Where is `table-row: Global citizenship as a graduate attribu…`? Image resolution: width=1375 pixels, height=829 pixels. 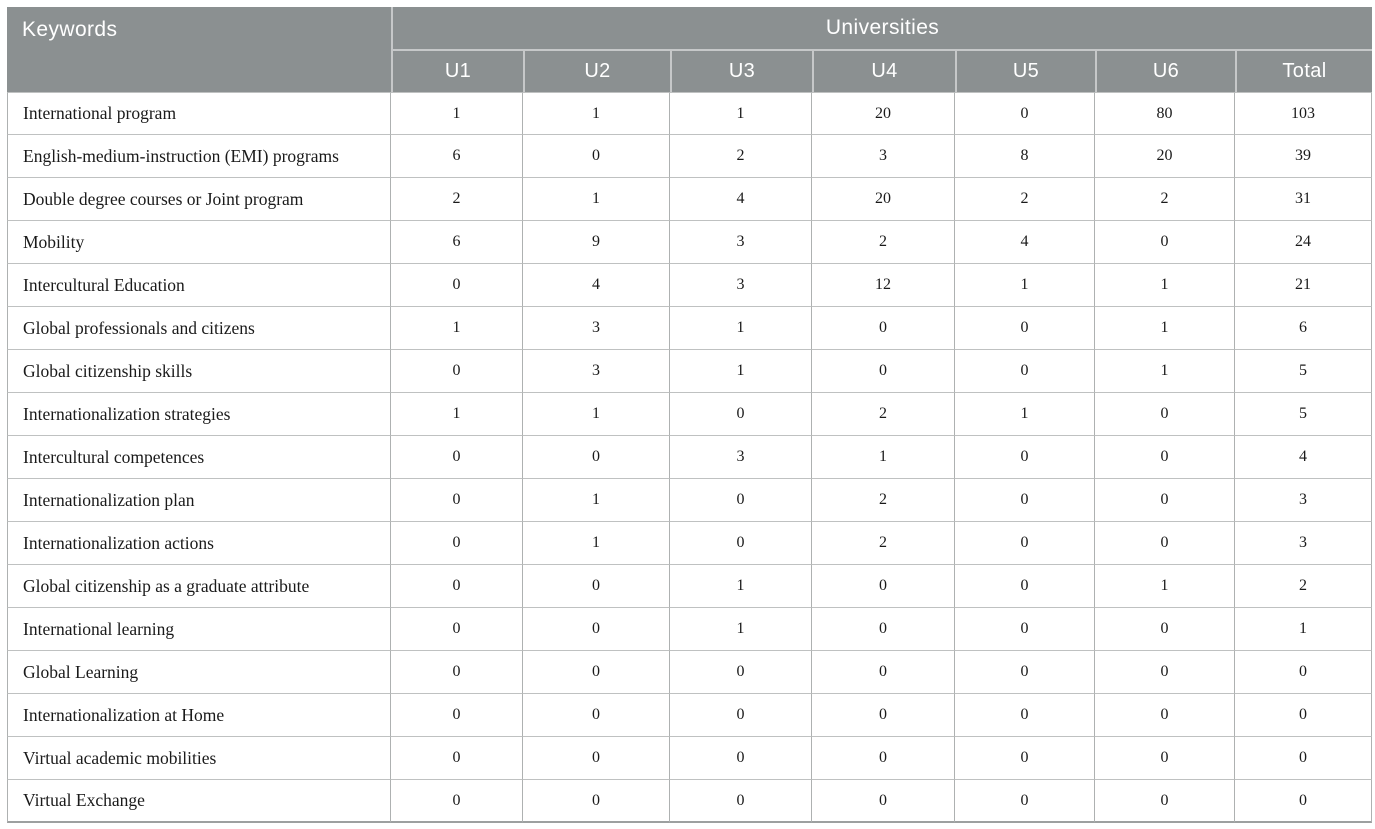 table-row: Global citizenship as a graduate attribu… is located at coordinates (690, 586).